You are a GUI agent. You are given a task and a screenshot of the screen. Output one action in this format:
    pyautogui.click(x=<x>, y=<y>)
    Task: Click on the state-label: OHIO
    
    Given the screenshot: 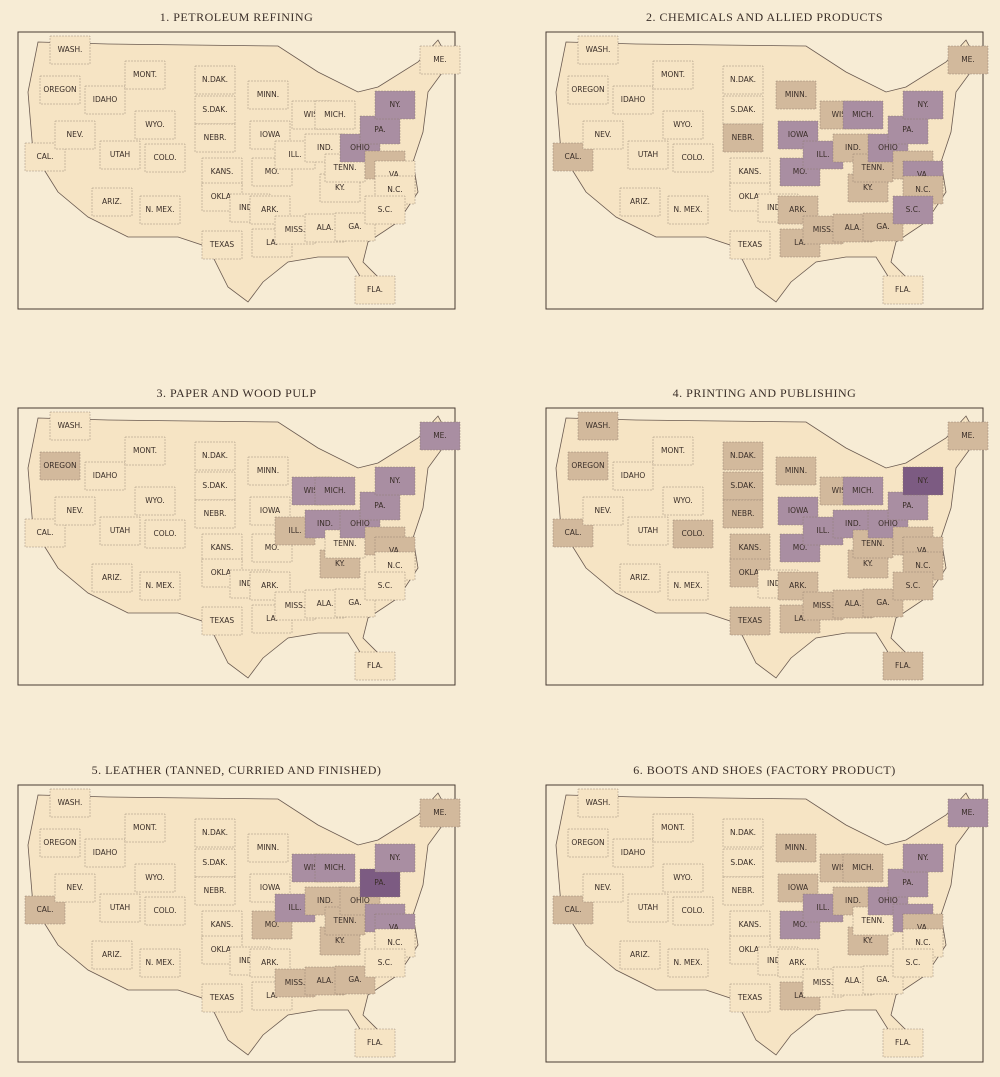 What is the action you would take?
    pyautogui.click(x=888, y=147)
    